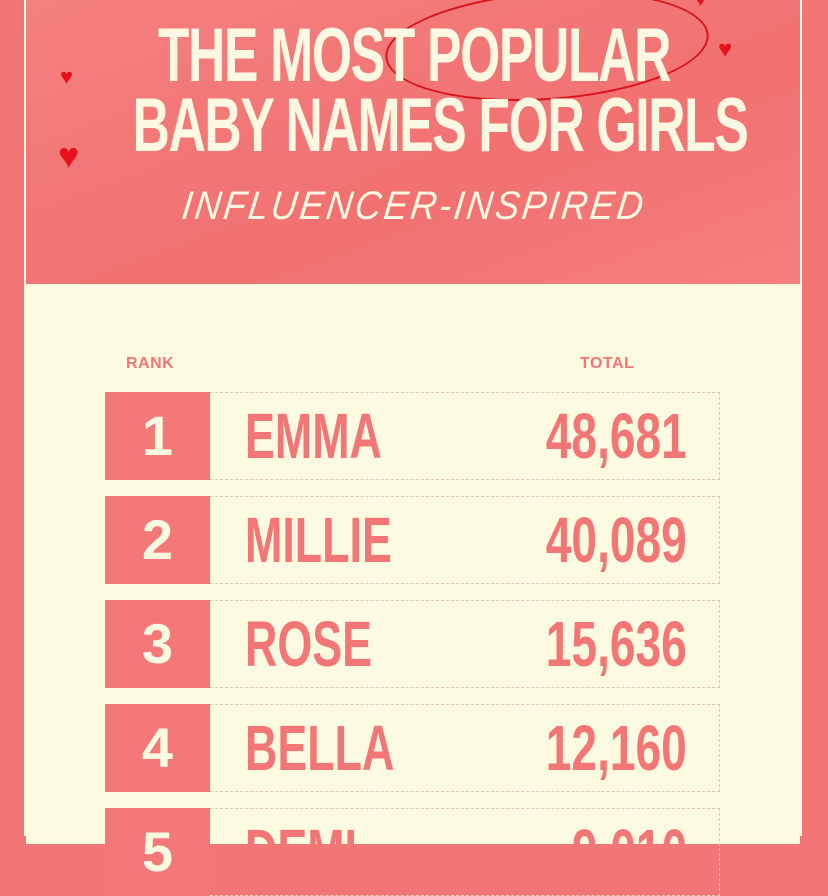 The width and height of the screenshot is (828, 896). Describe the element at coordinates (616, 644) in the screenshot. I see `total-cell: 15,636` at that location.